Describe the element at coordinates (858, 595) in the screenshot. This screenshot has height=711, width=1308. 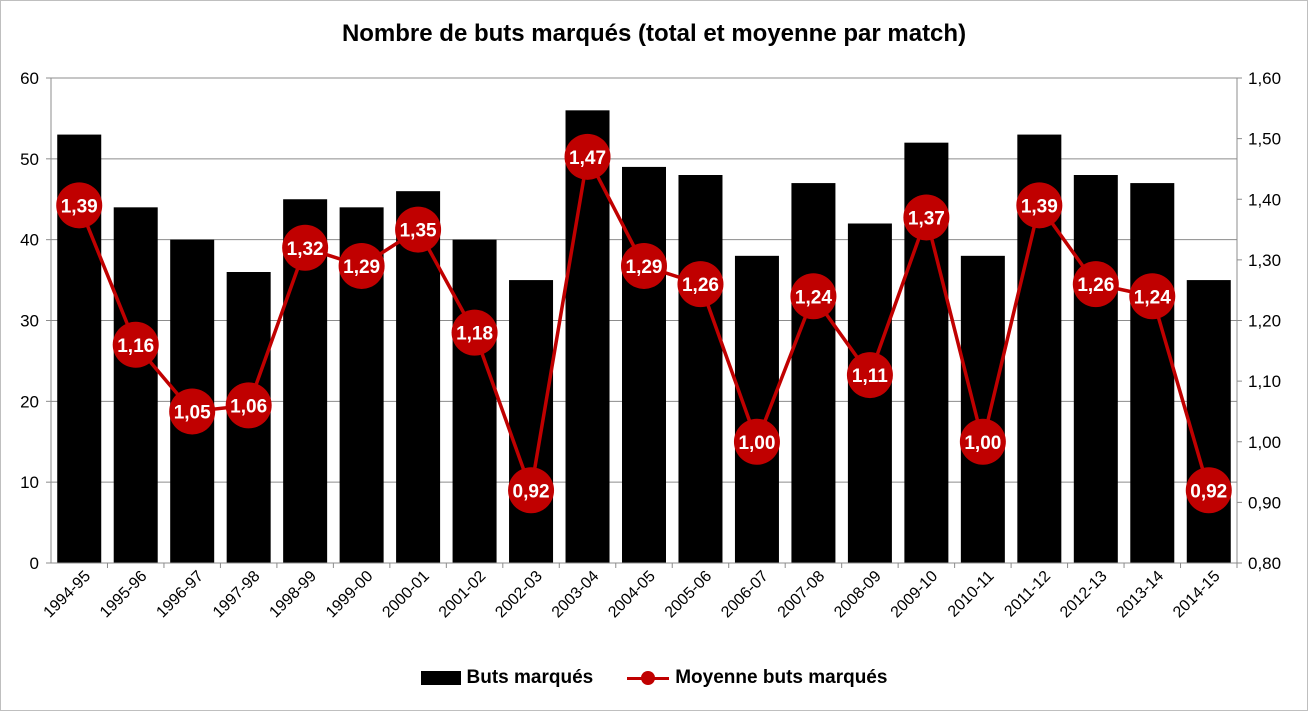
I see `x-category-label: 2008-09` at that location.